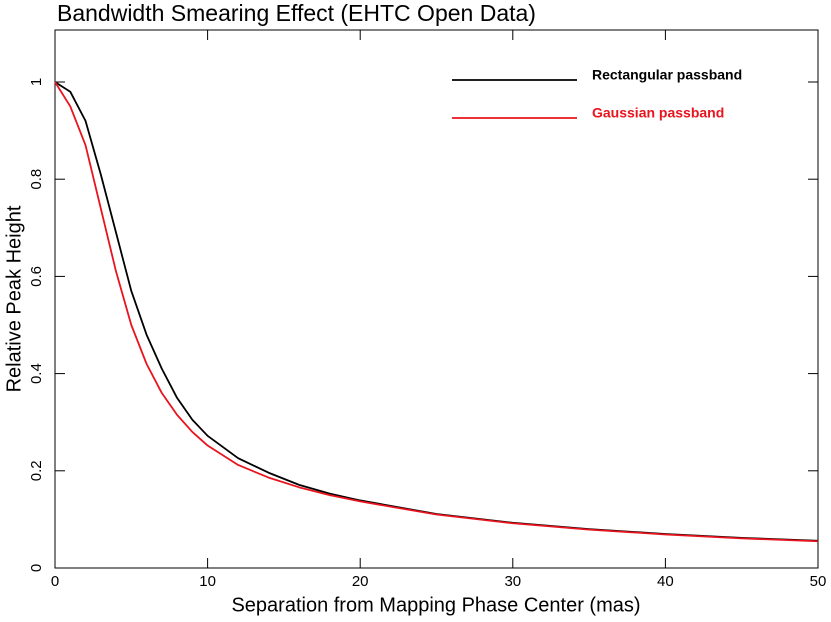 This screenshot has width=831, height=622. I want to click on x-tick-label: 30, so click(512, 581).